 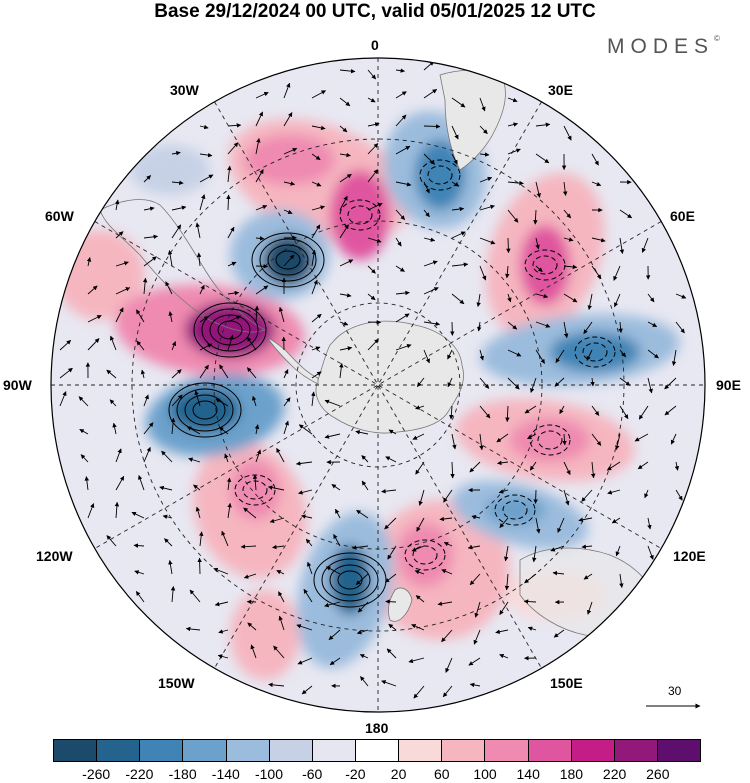 What do you see at coordinates (118, 750) in the screenshot?
I see `colorbar-segment` at bounding box center [118, 750].